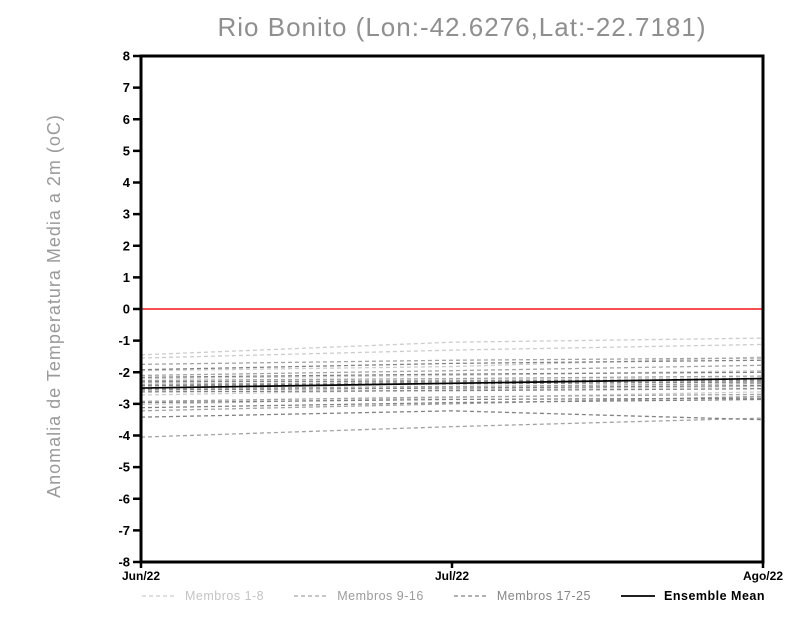 The width and height of the screenshot is (800, 618). I want to click on y-tick-label: -3, so click(124, 403).